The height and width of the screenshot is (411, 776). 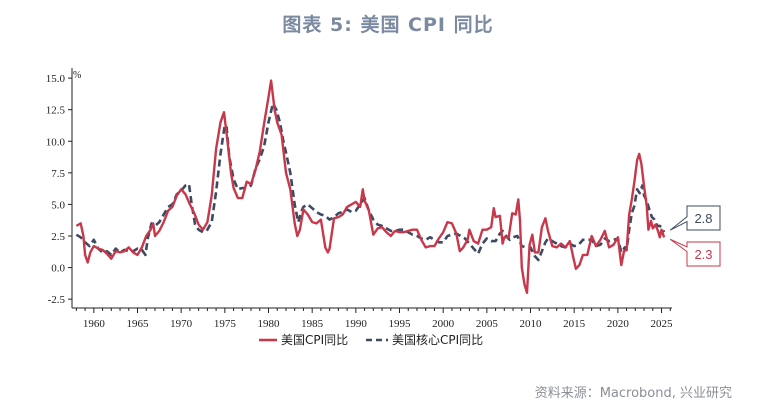 What do you see at coordinates (443, 324) in the screenshot?
I see `x-tick-label: 2000` at bounding box center [443, 324].